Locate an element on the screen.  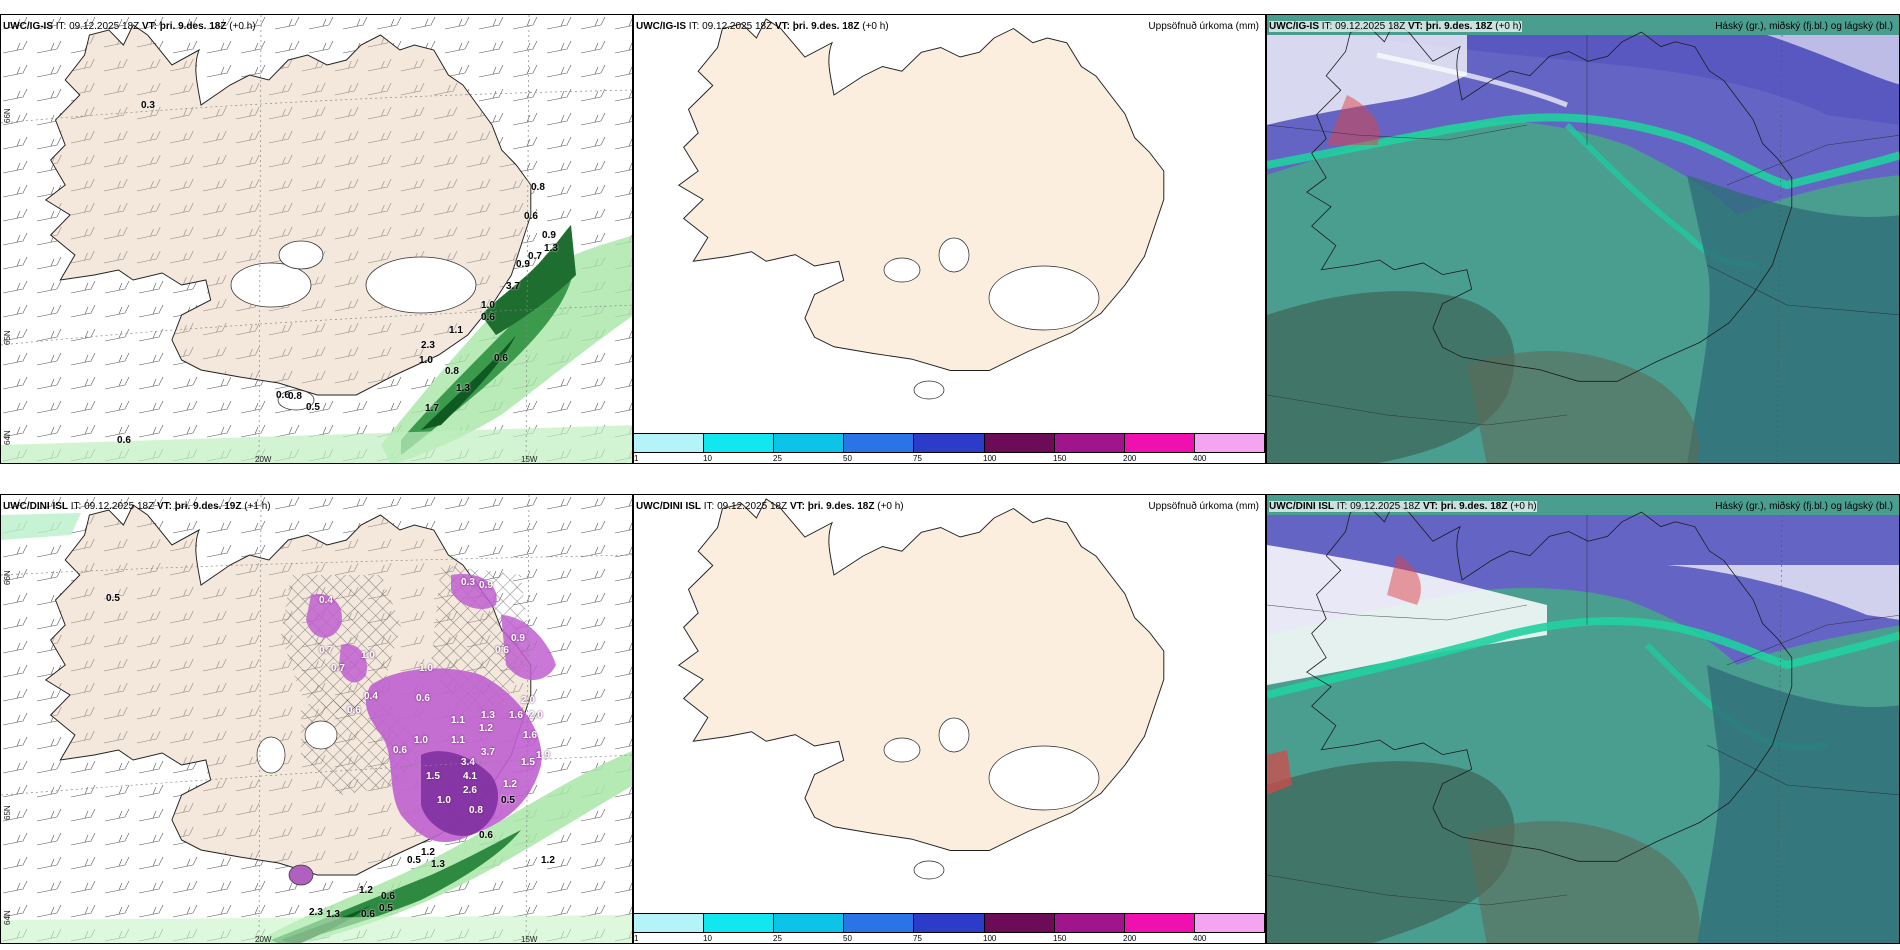
accum-precip-map is located at coordinates (921, 689).